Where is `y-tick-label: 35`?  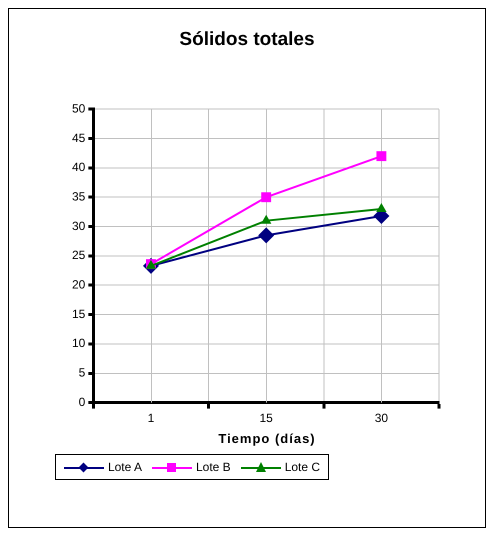
y-tick-label: 35 is located at coordinates (79, 197).